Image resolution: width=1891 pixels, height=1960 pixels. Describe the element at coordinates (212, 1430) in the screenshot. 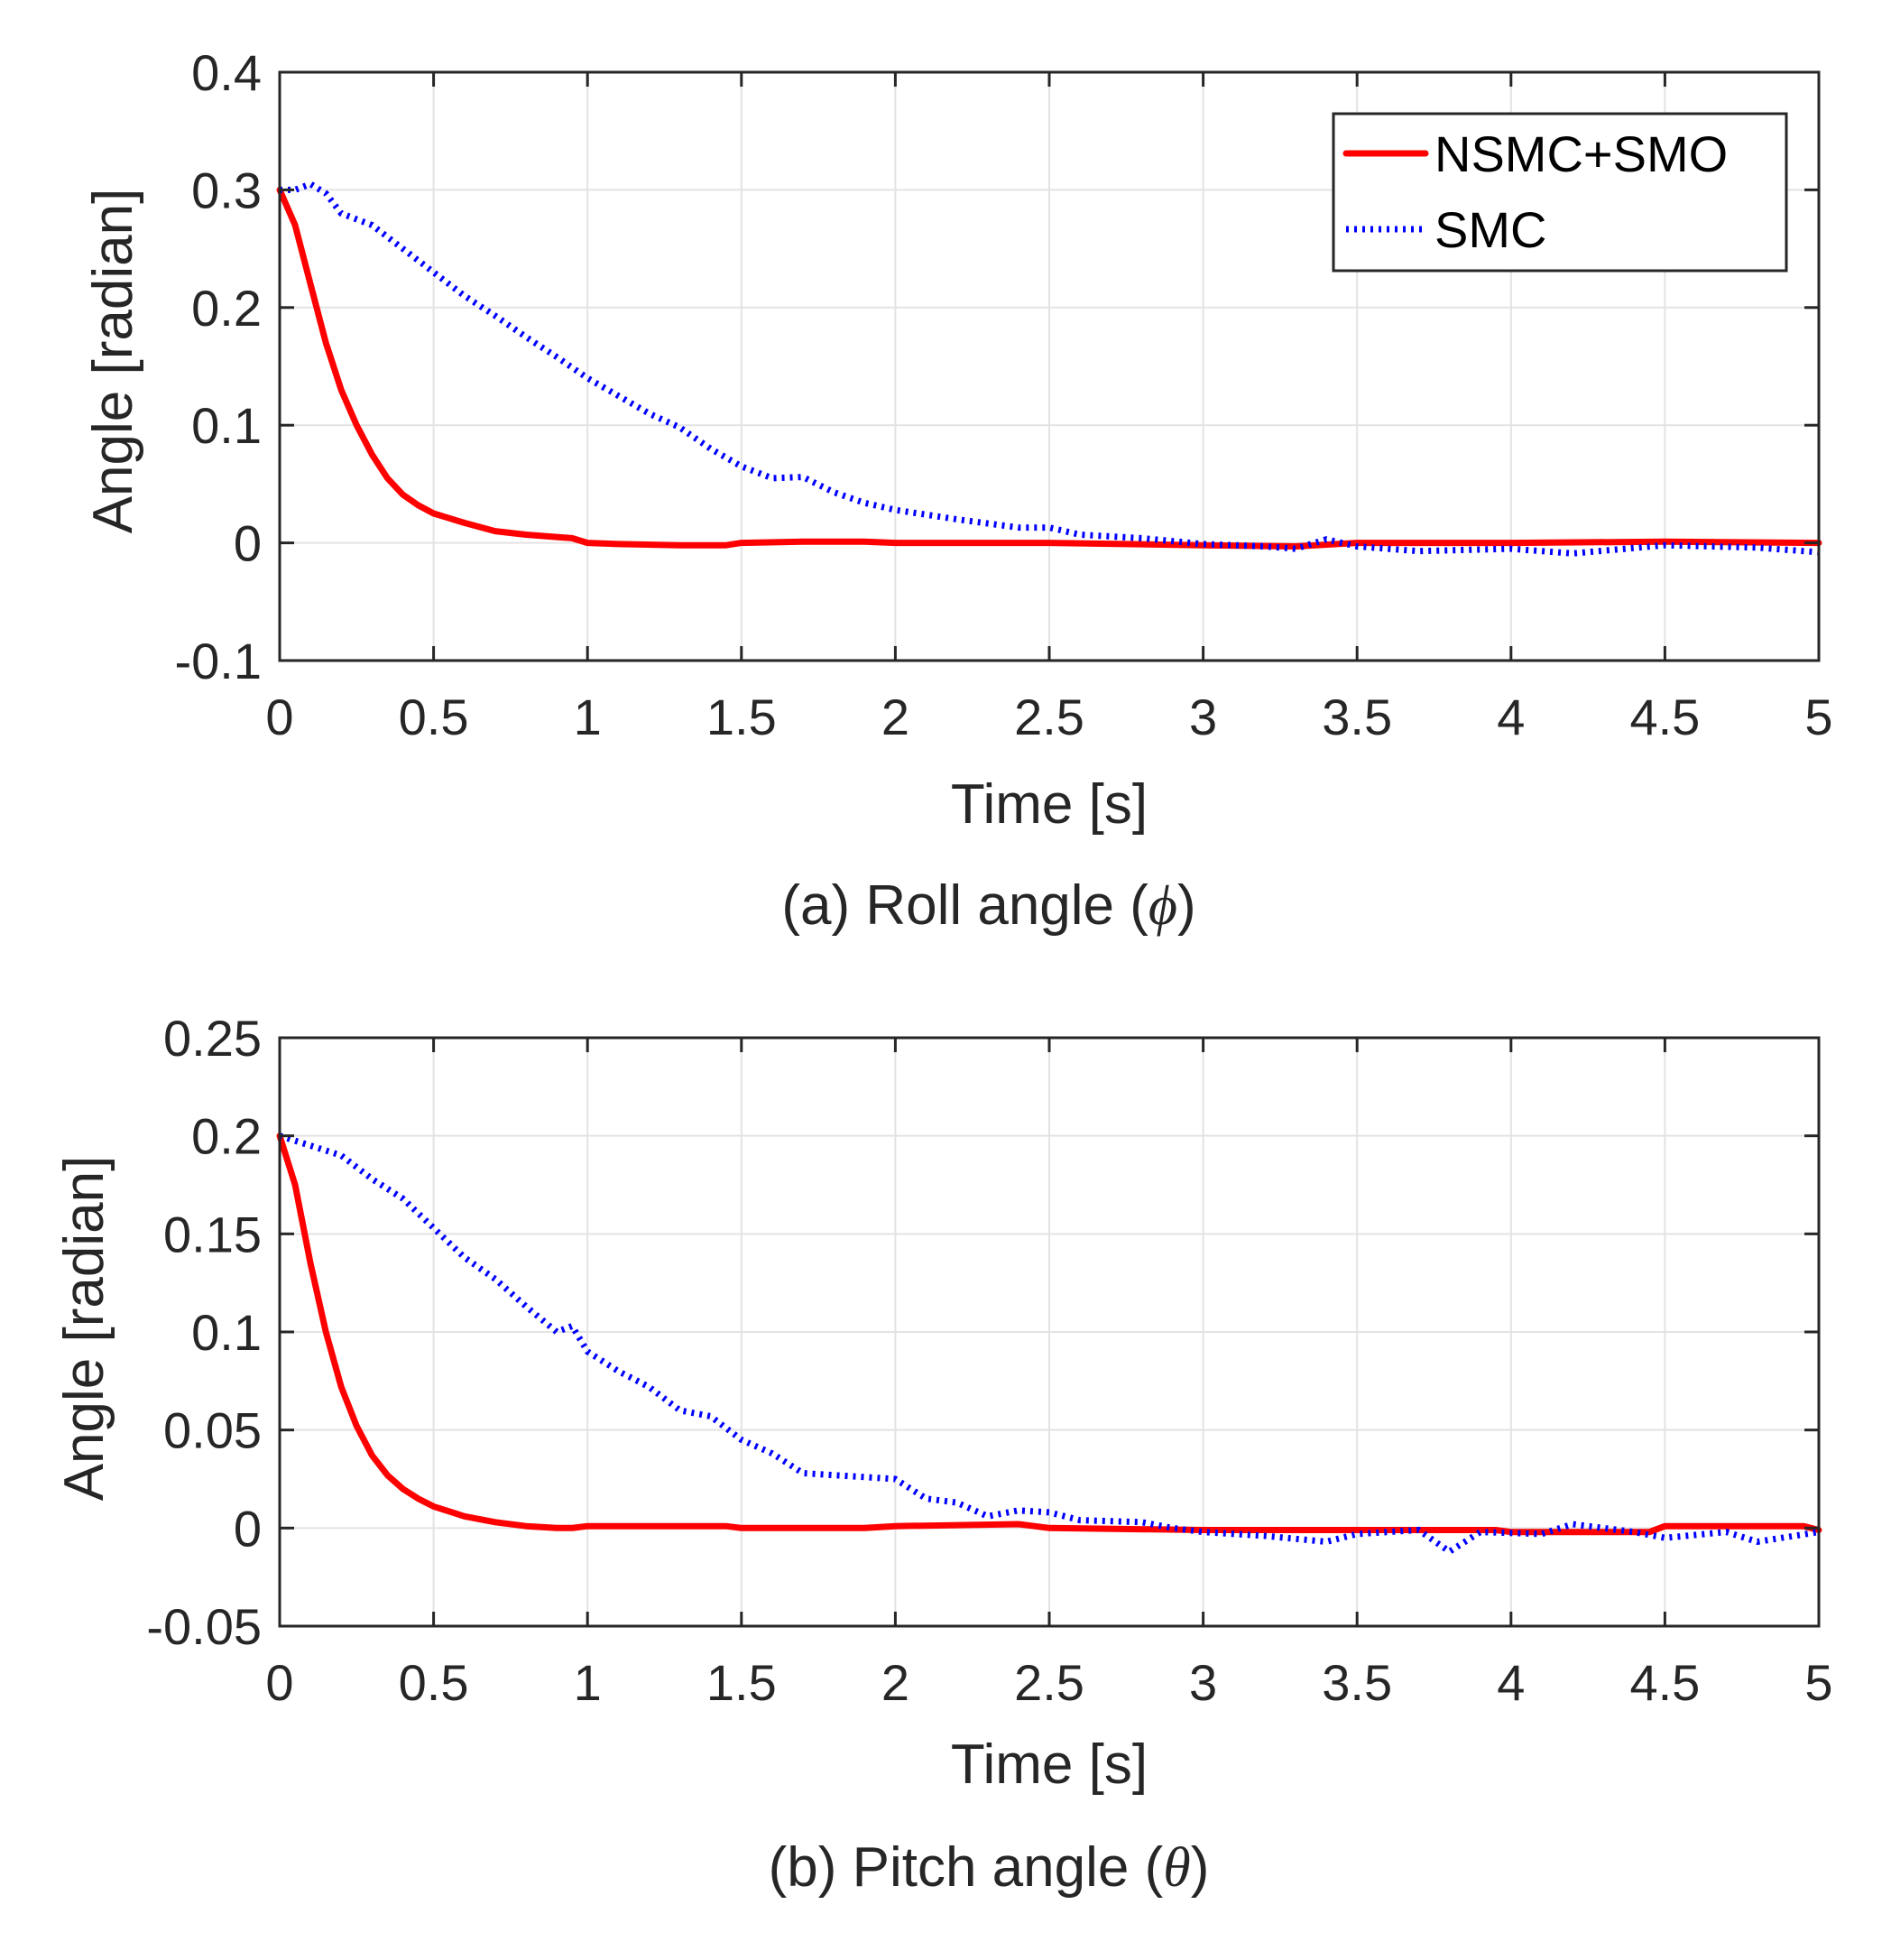

I see `y-tick-label: 0.05` at that location.